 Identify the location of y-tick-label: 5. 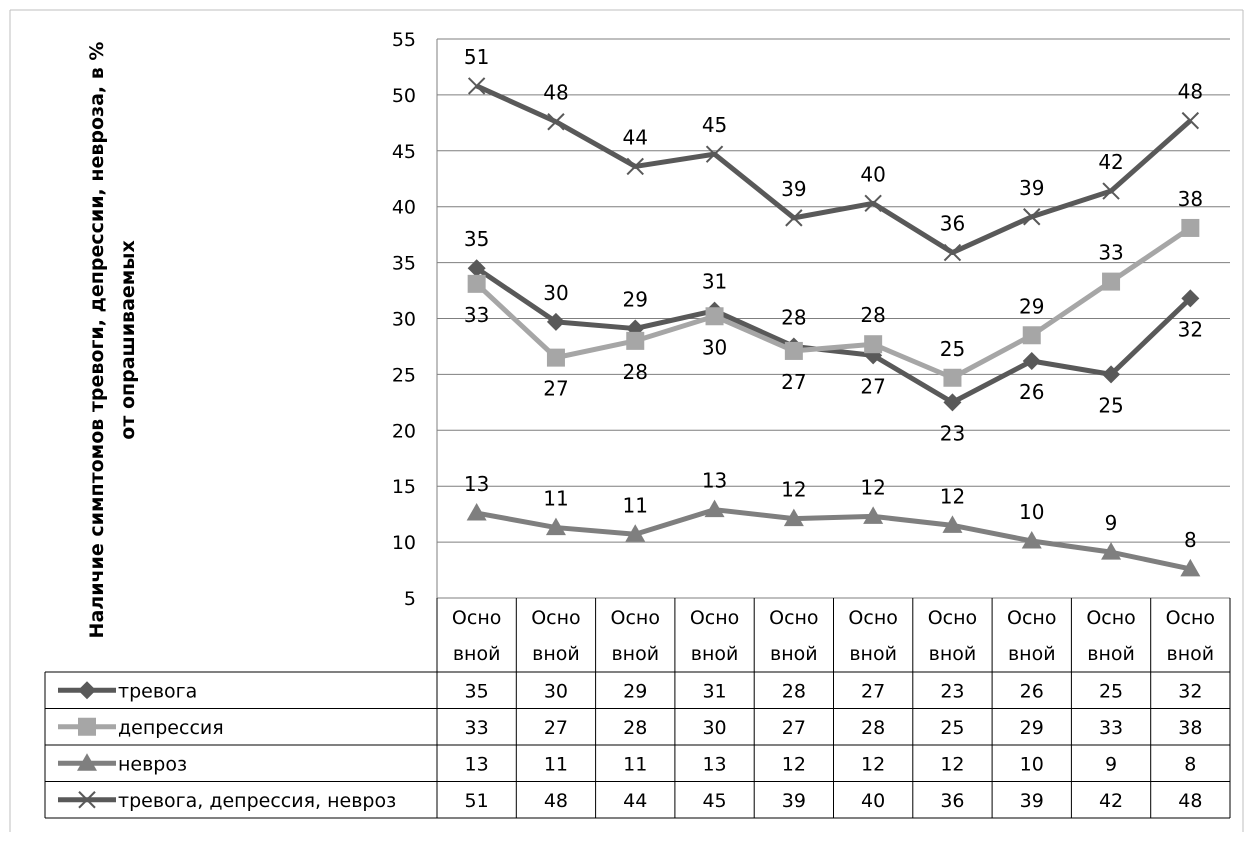
(410, 599).